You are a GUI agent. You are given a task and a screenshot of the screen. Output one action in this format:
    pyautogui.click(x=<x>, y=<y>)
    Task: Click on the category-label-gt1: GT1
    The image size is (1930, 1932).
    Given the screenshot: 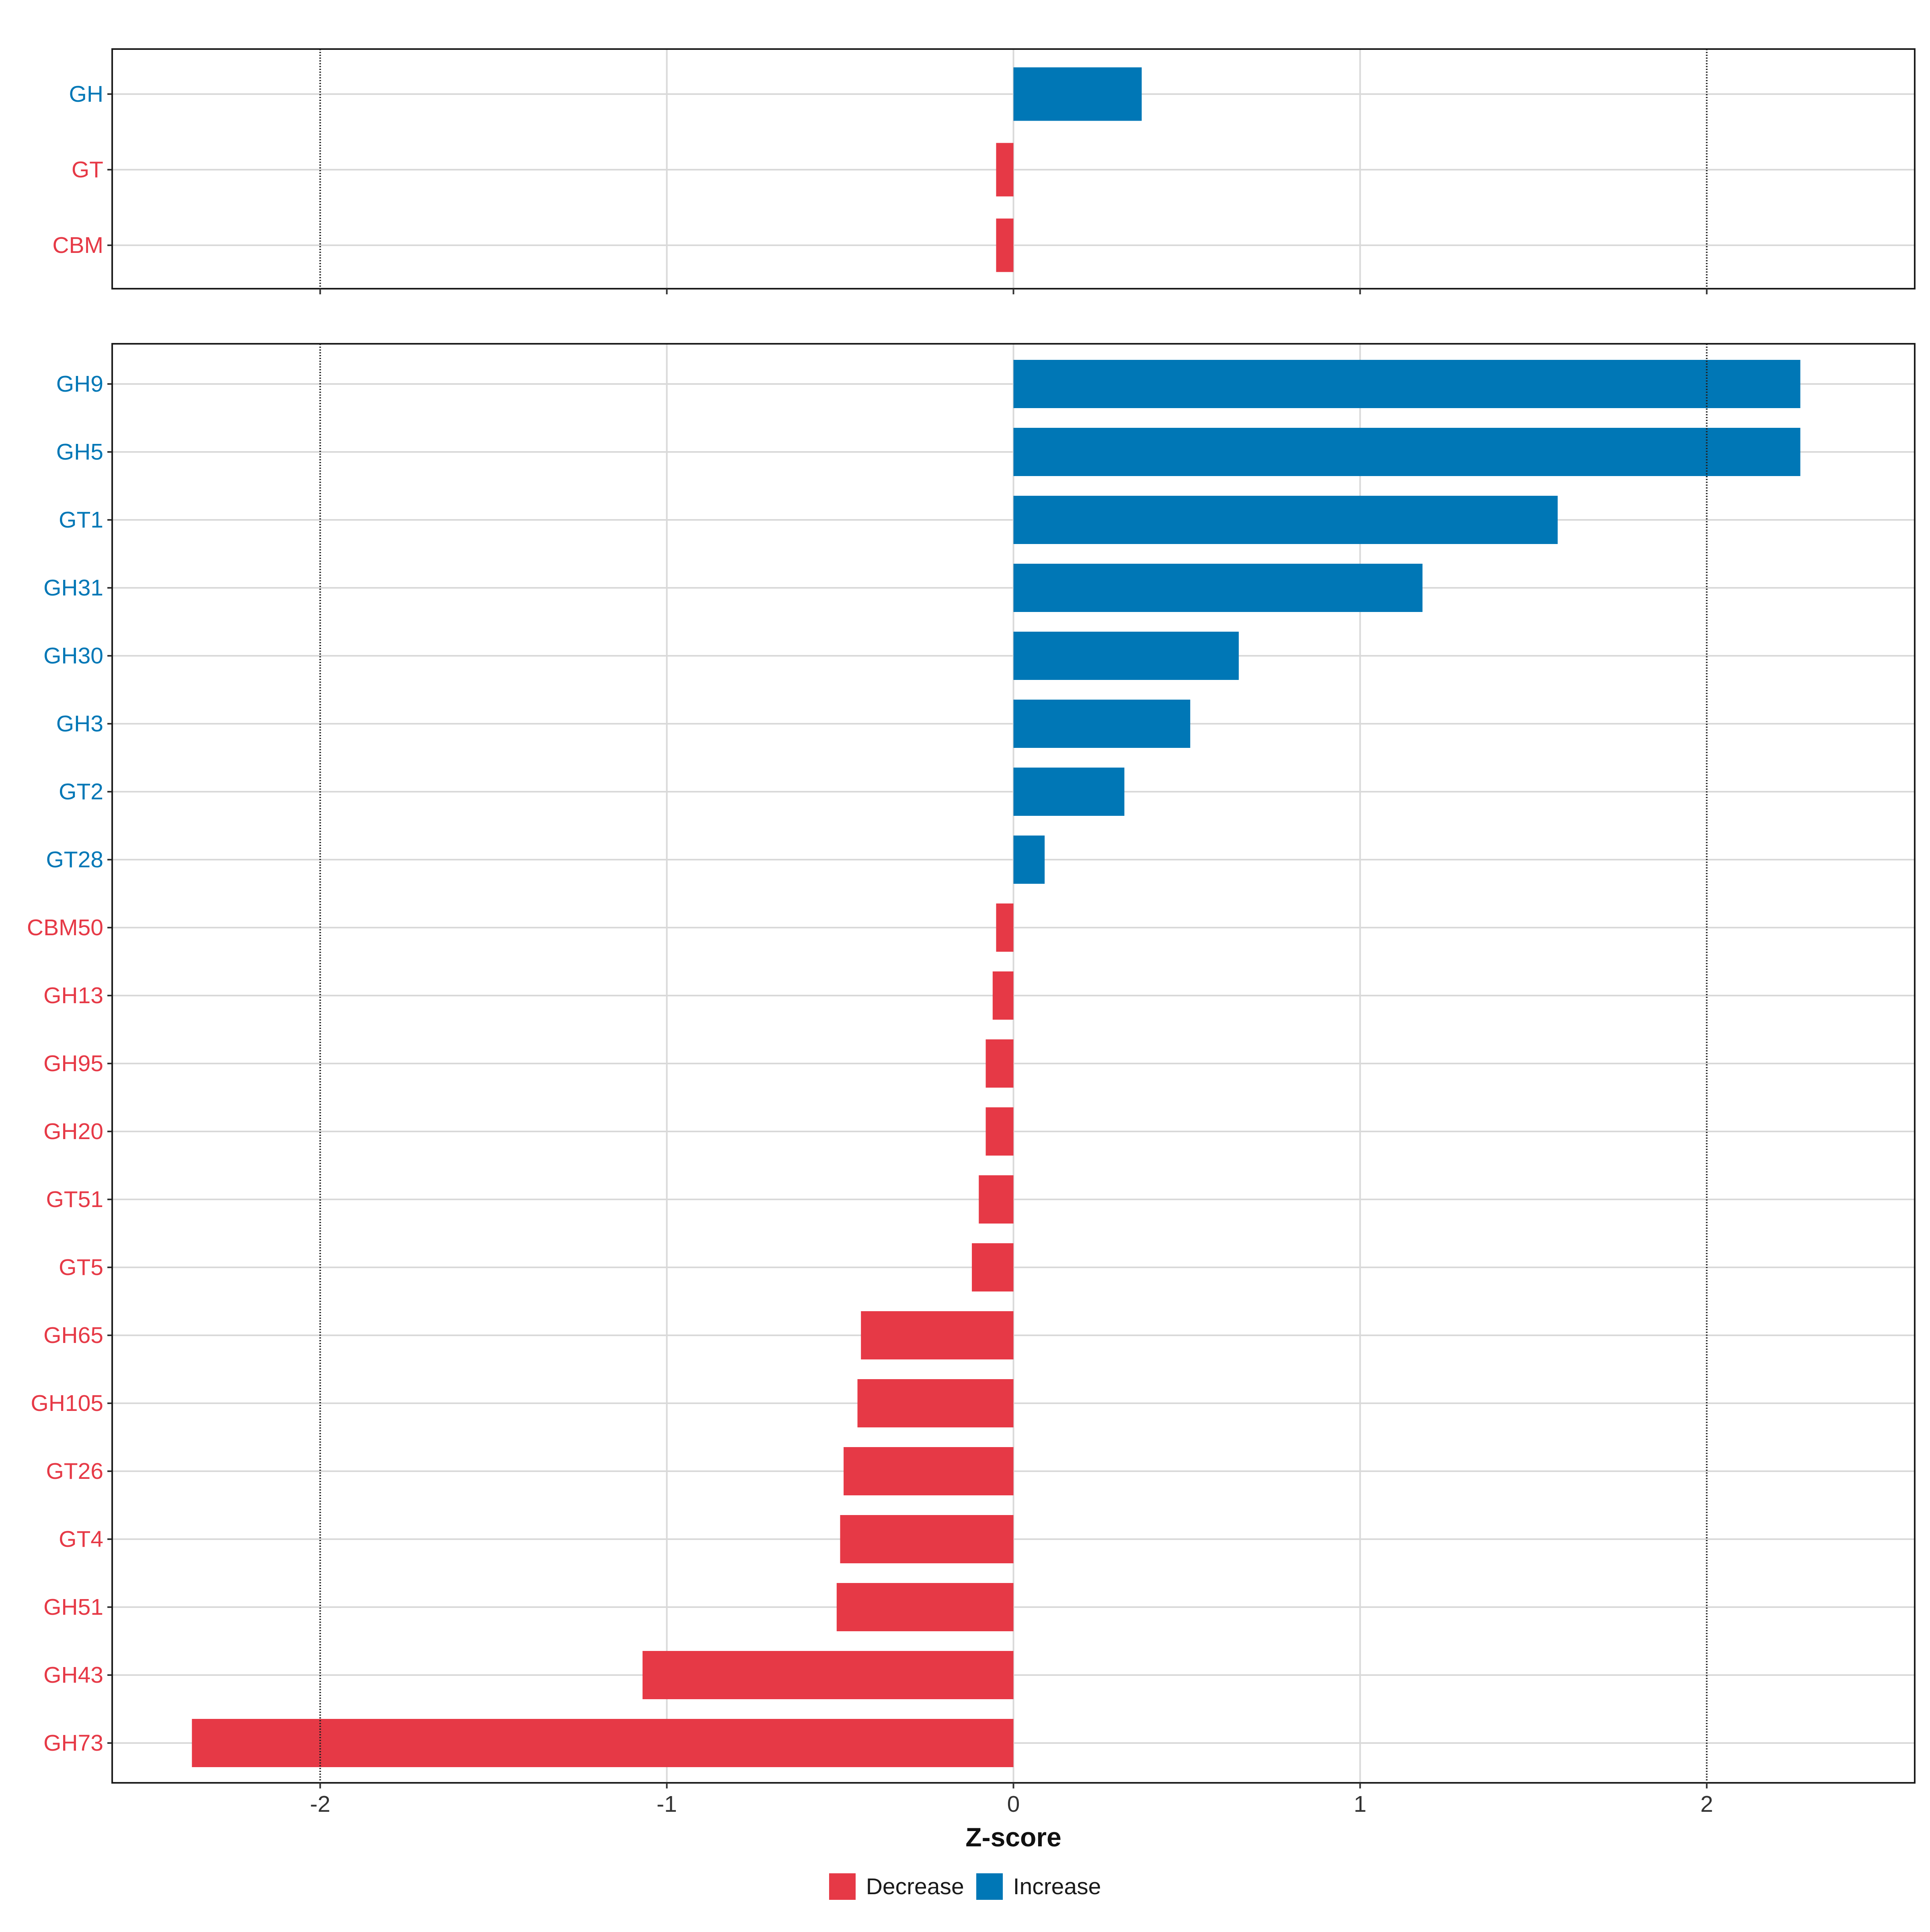 What is the action you would take?
    pyautogui.click(x=81, y=520)
    